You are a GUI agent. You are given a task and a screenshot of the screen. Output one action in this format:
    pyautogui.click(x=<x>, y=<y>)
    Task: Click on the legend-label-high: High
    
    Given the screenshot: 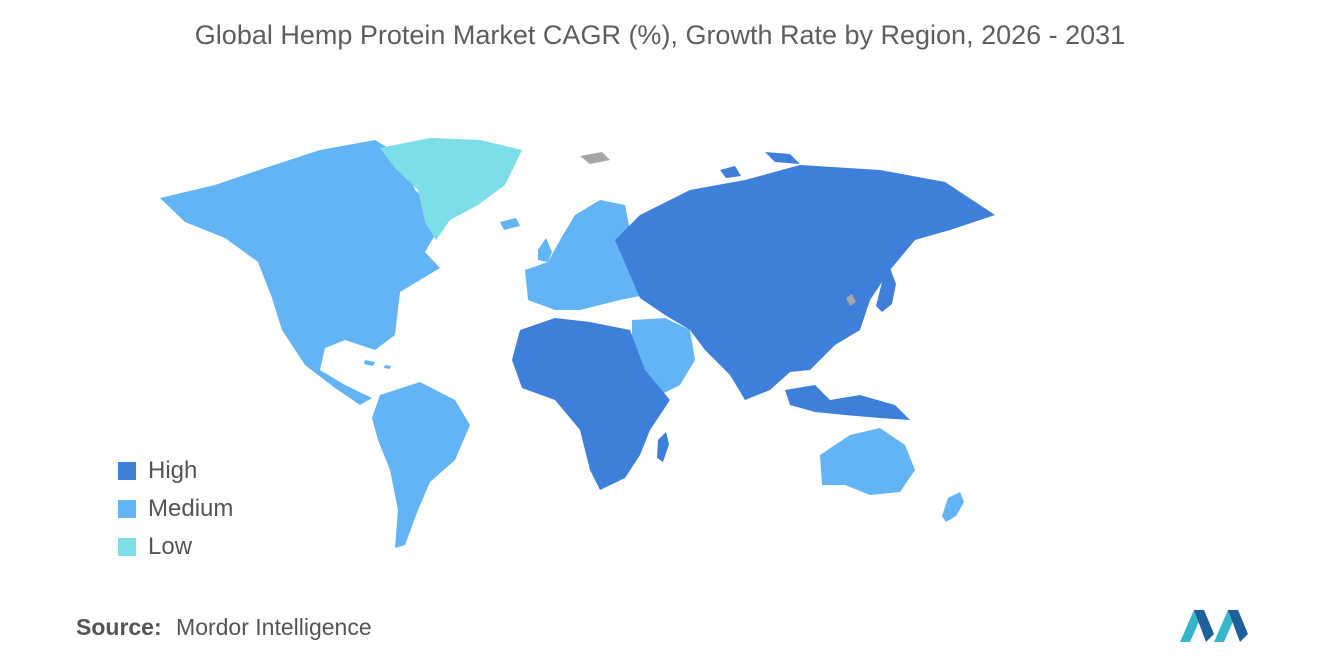 What is the action you would take?
    pyautogui.click(x=173, y=470)
    